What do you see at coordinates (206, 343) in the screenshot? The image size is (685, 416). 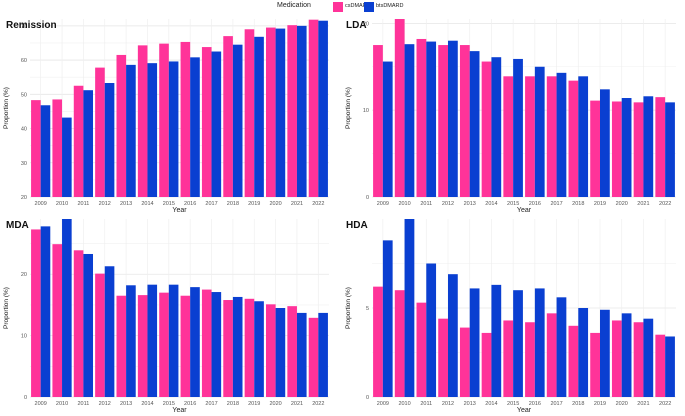 I see `mda-bar-csdmard-2017` at bounding box center [206, 343].